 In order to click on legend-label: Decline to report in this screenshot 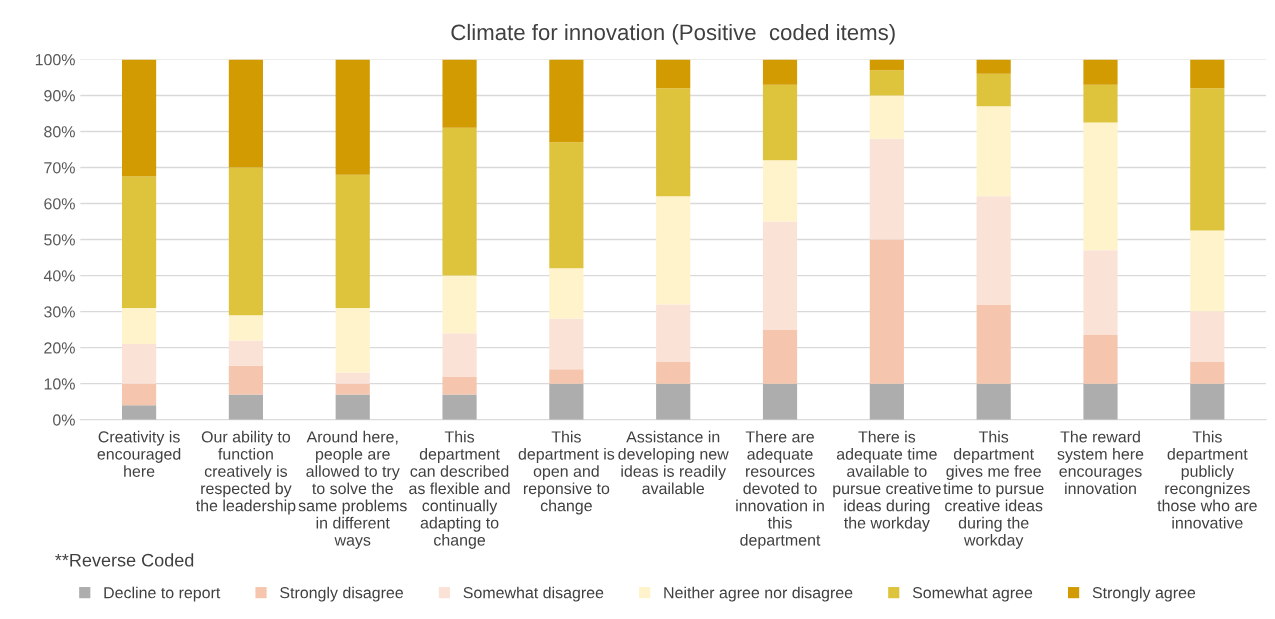, I will do `click(162, 594)`.